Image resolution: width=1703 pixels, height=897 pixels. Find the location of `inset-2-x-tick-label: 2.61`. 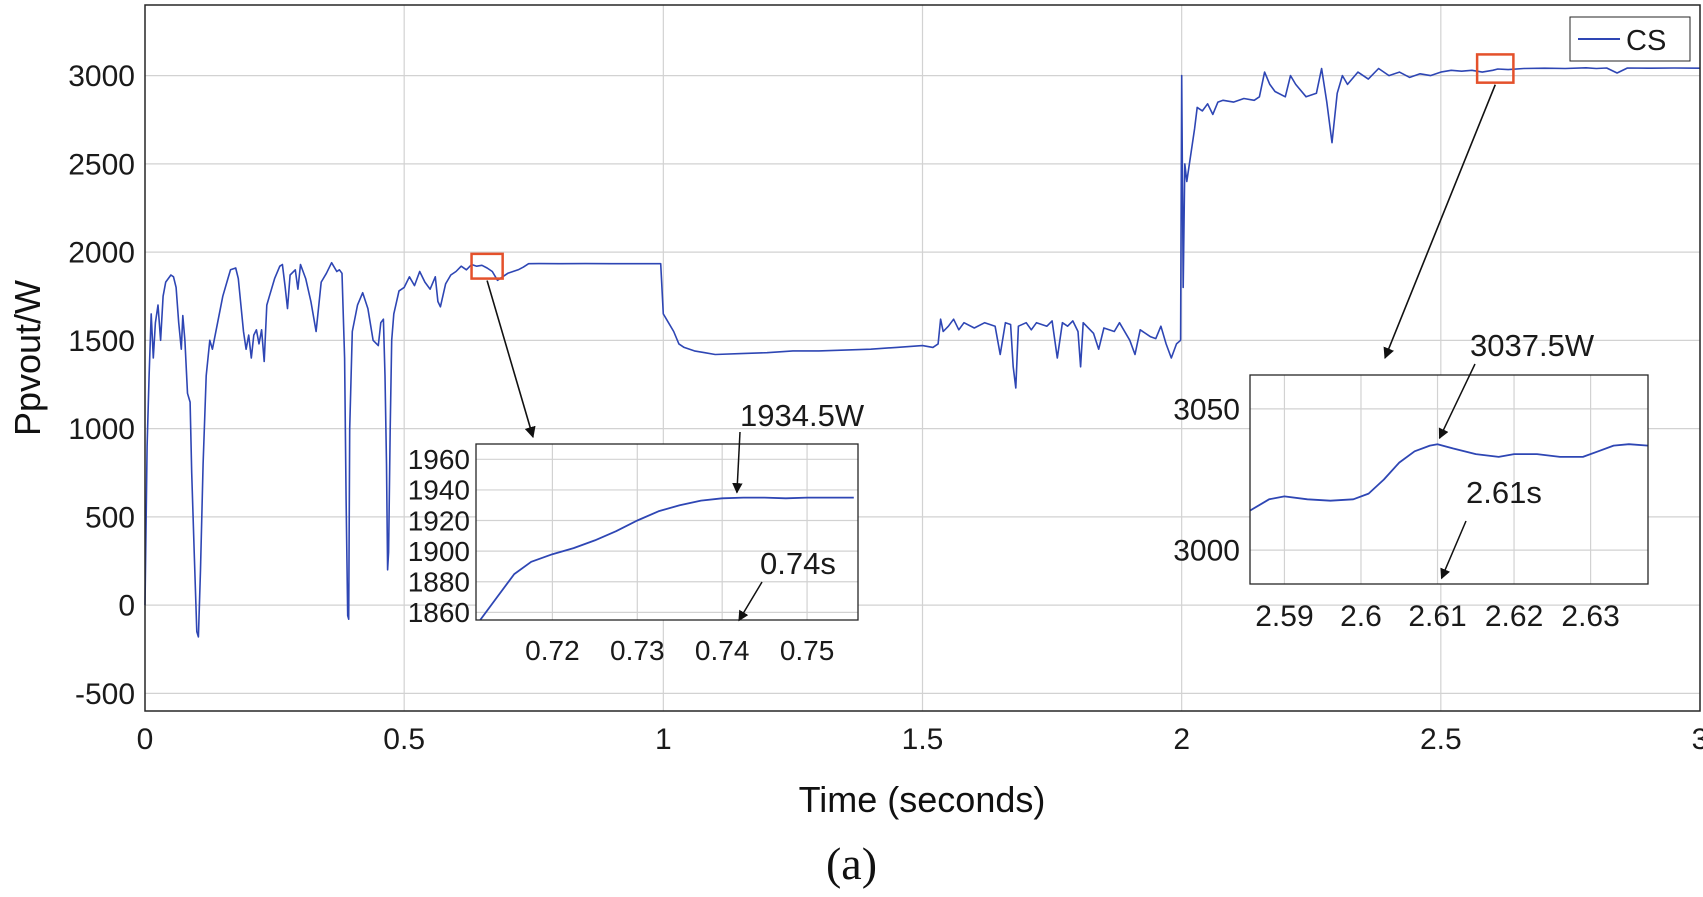

inset-2-x-tick-label: 2.61 is located at coordinates (1437, 616).